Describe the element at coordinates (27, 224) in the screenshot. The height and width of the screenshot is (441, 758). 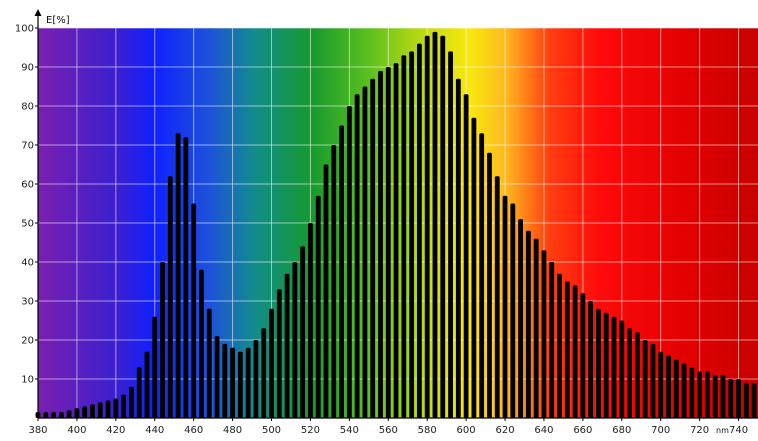
I see `y-tick-label: 50` at that location.